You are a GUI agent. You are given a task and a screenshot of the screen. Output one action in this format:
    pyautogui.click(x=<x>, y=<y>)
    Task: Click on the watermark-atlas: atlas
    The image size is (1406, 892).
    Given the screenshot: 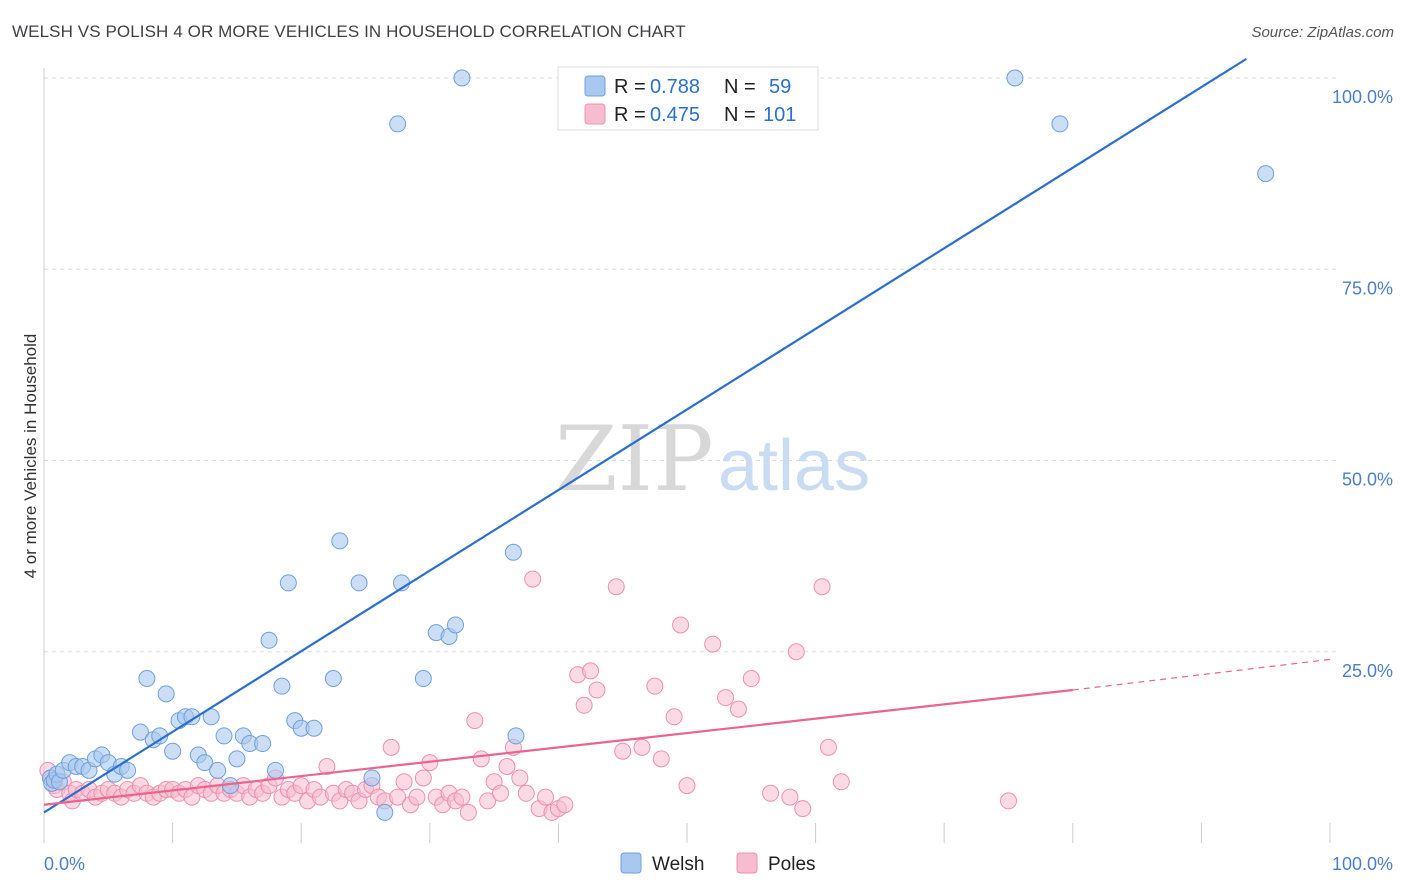 What is the action you would take?
    pyautogui.click(x=794, y=466)
    